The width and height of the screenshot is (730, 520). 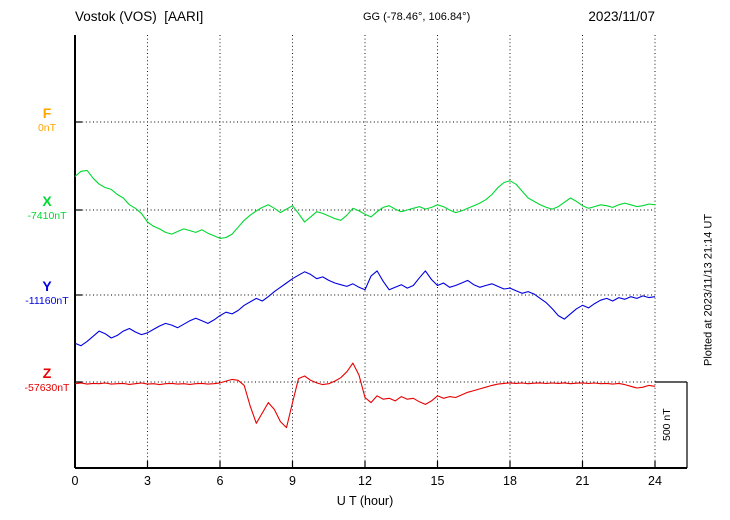 What do you see at coordinates (47, 300) in the screenshot?
I see `series-baseline-y: -11160nT` at bounding box center [47, 300].